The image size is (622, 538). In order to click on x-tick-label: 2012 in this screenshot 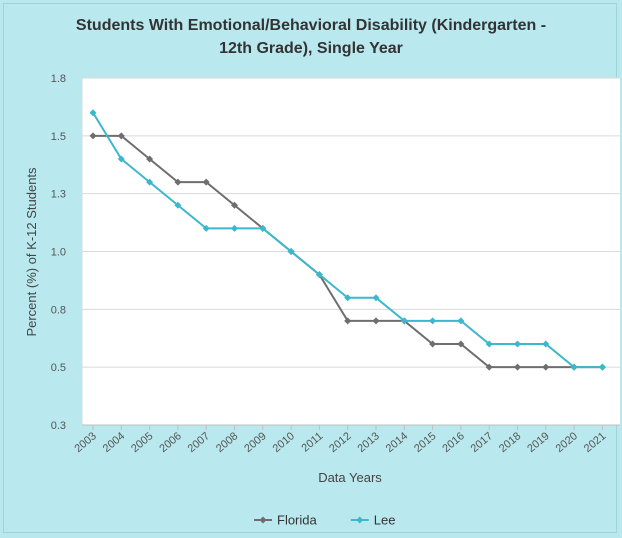, I will do `click(340, 442)`.